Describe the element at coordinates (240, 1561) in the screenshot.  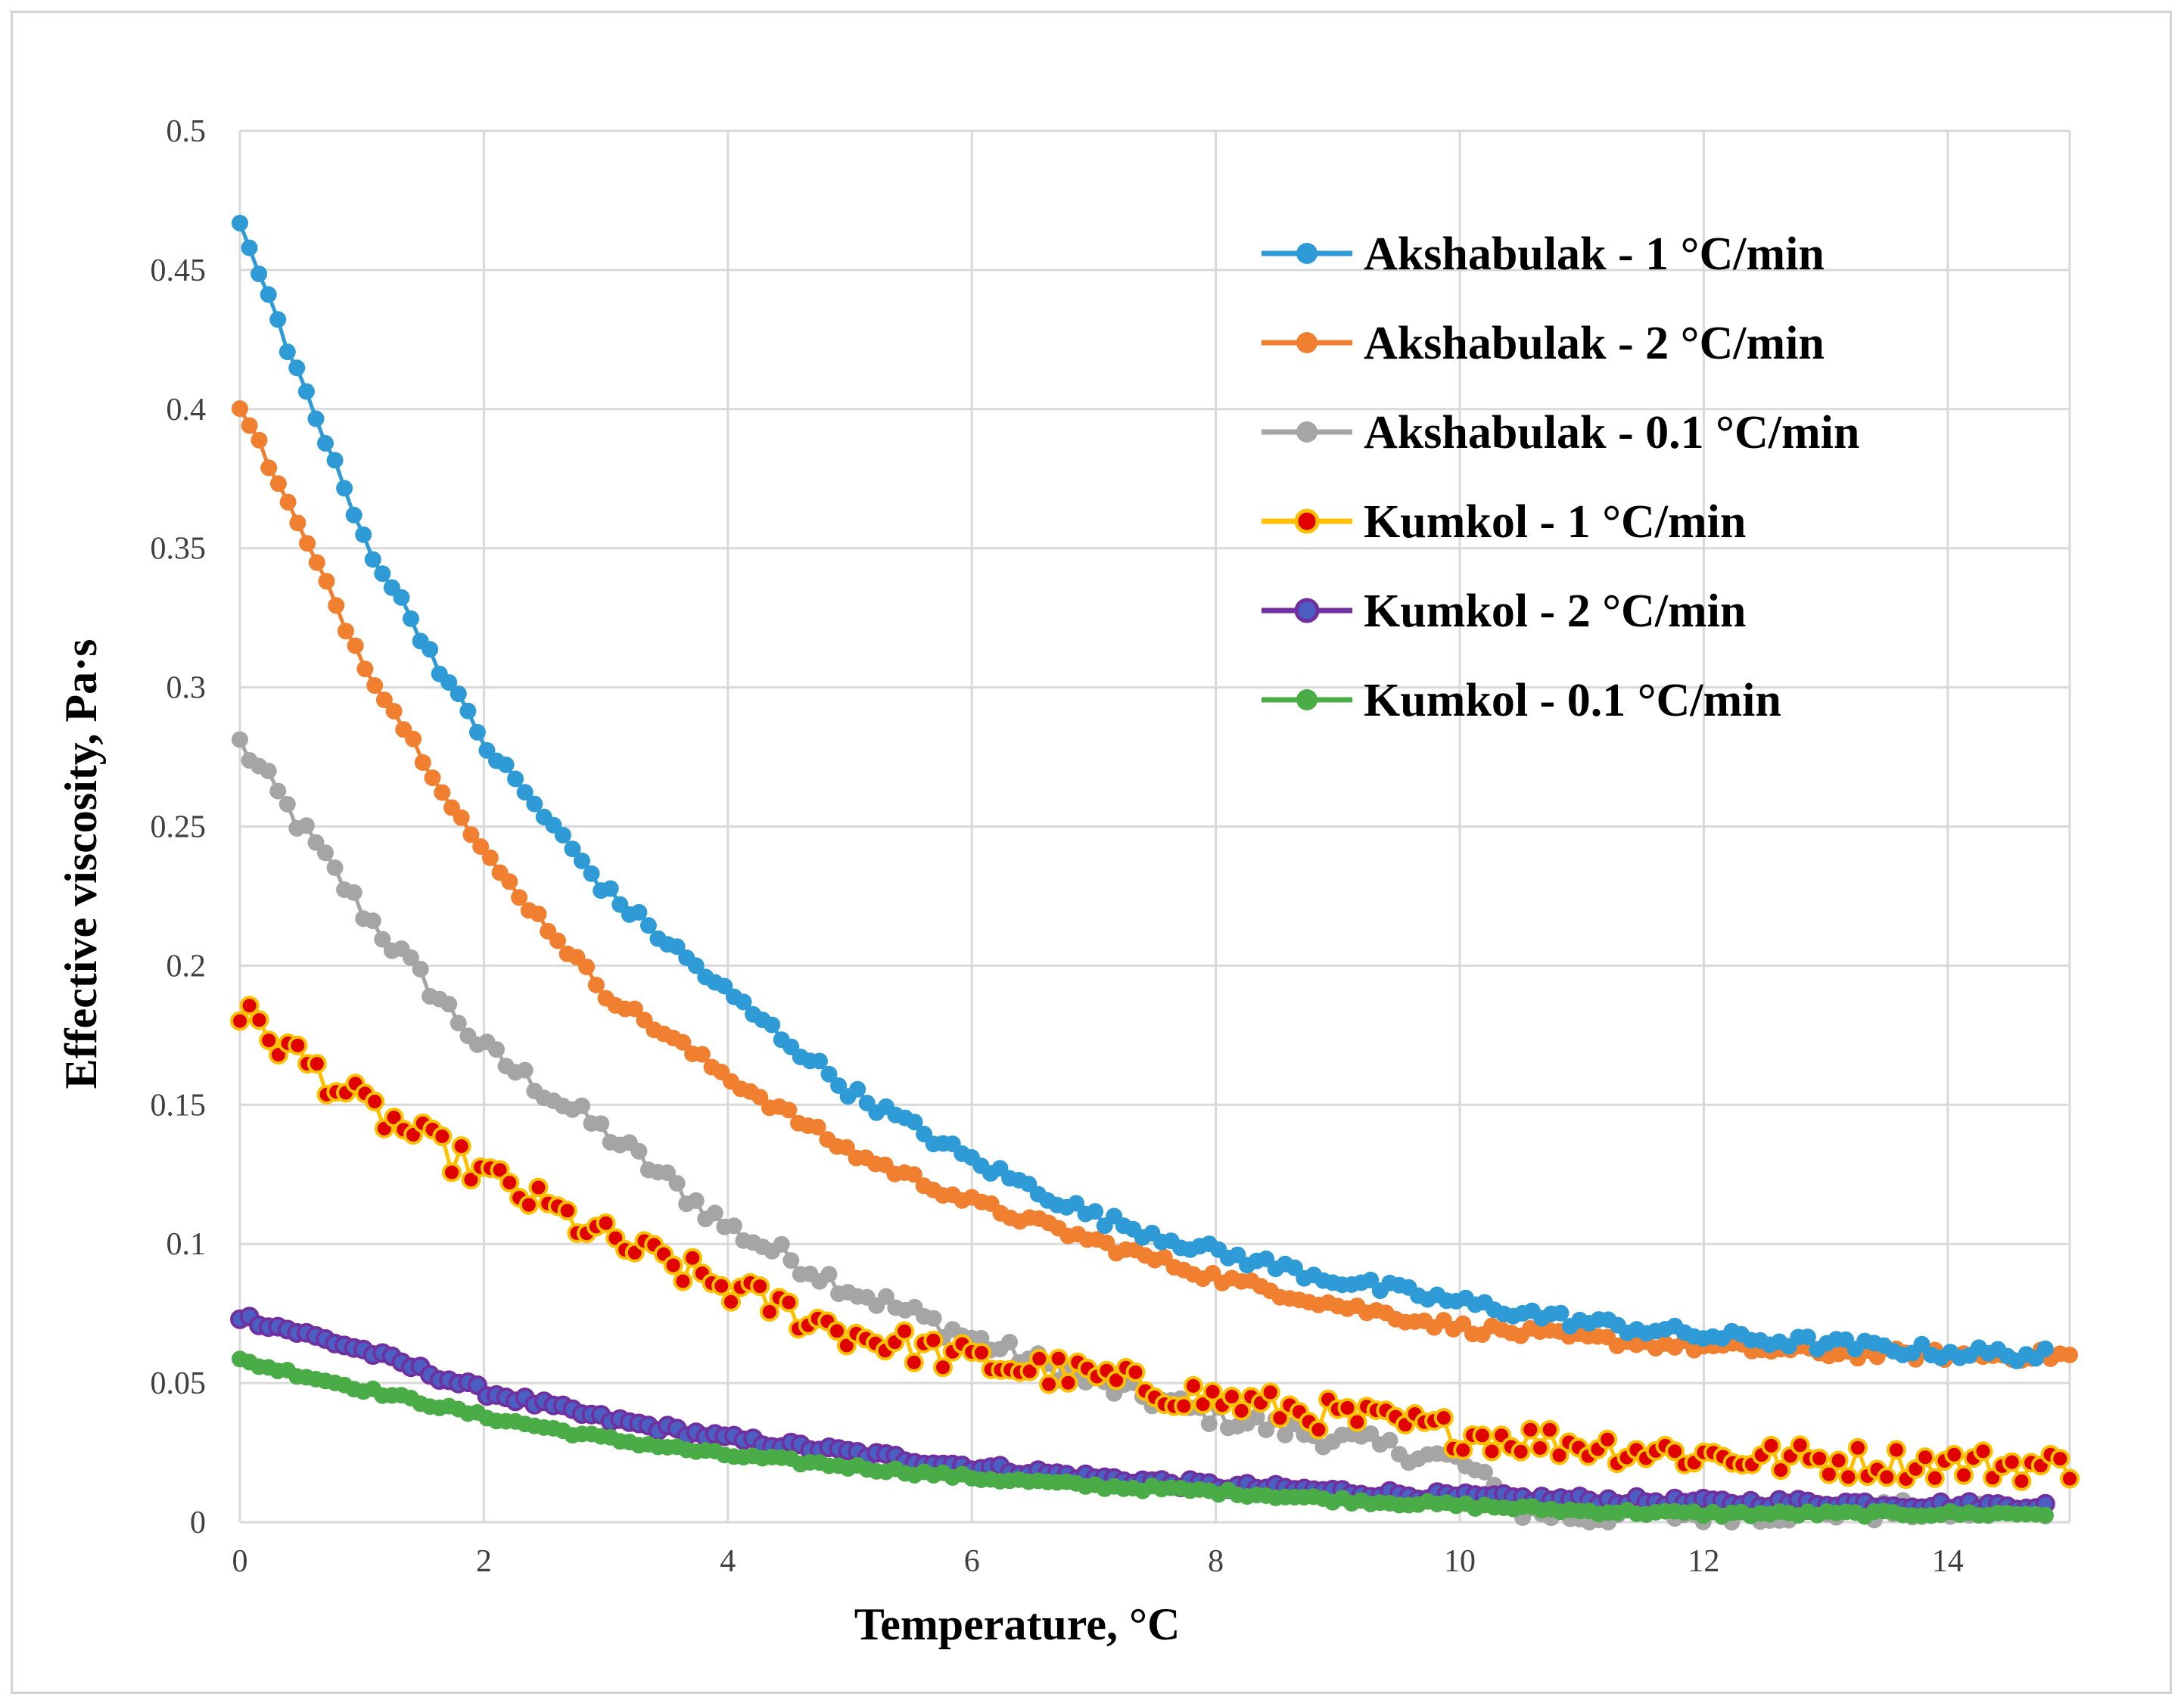
I see `x-tick-label: 0` at that location.